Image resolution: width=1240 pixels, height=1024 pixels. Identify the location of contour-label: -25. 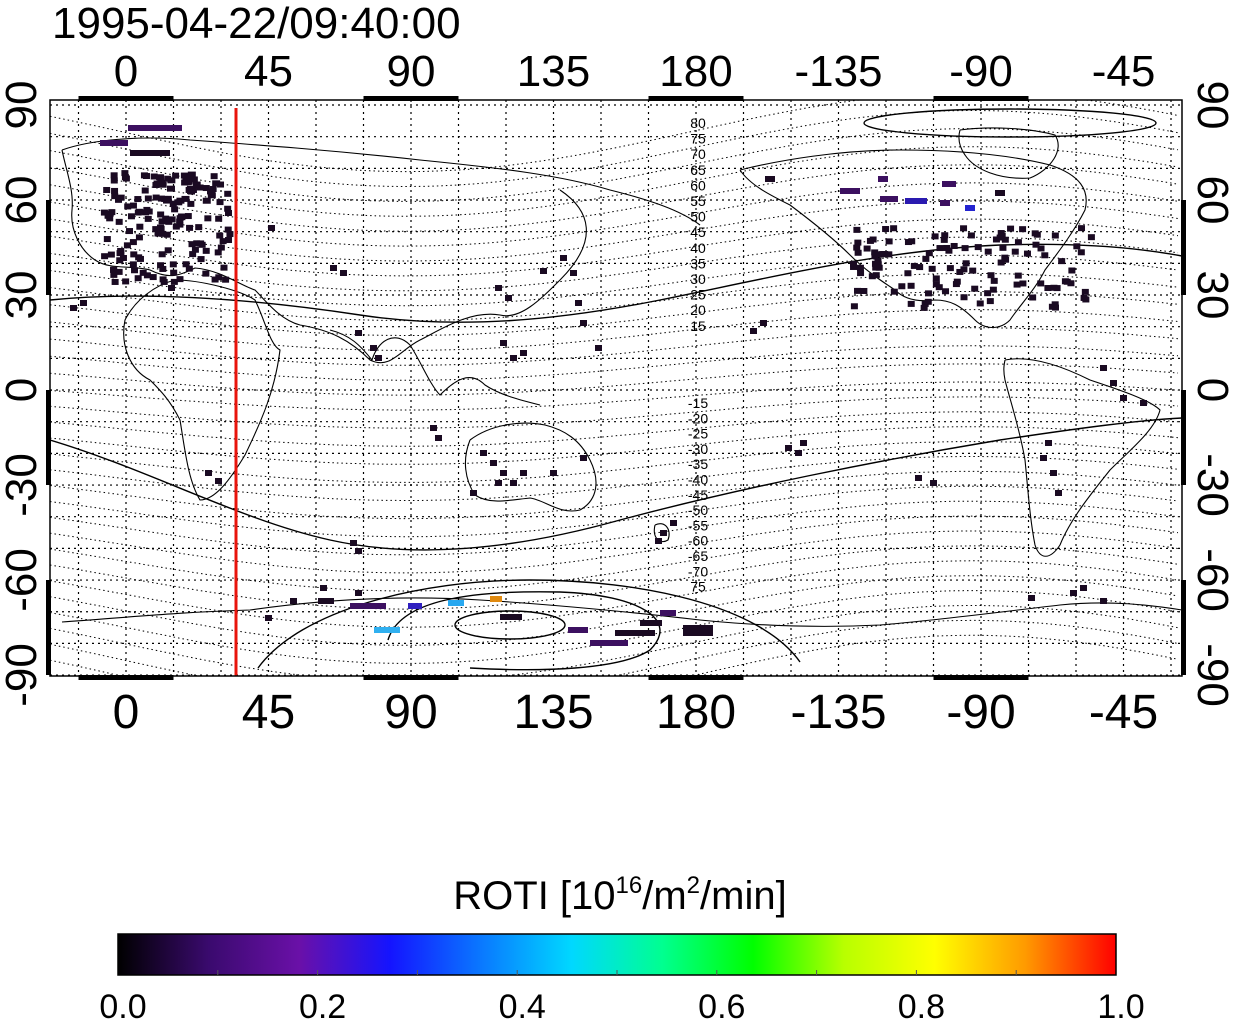
(698, 434).